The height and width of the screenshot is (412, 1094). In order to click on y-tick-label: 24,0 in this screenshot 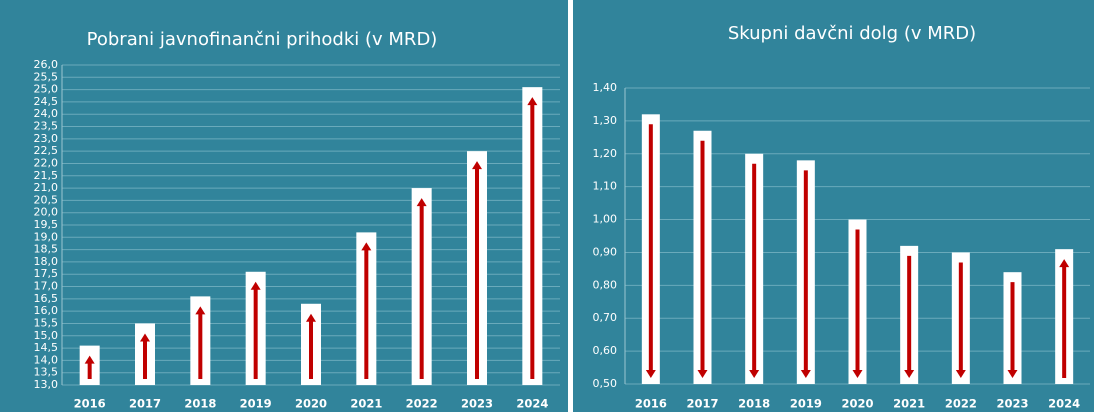, I will do `click(46, 113)`.